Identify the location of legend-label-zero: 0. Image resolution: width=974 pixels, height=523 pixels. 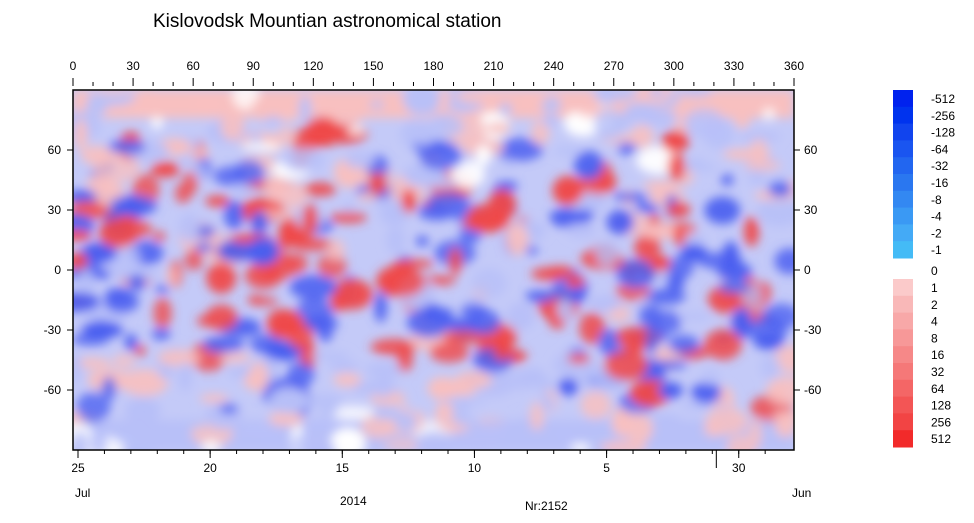
(934, 271).